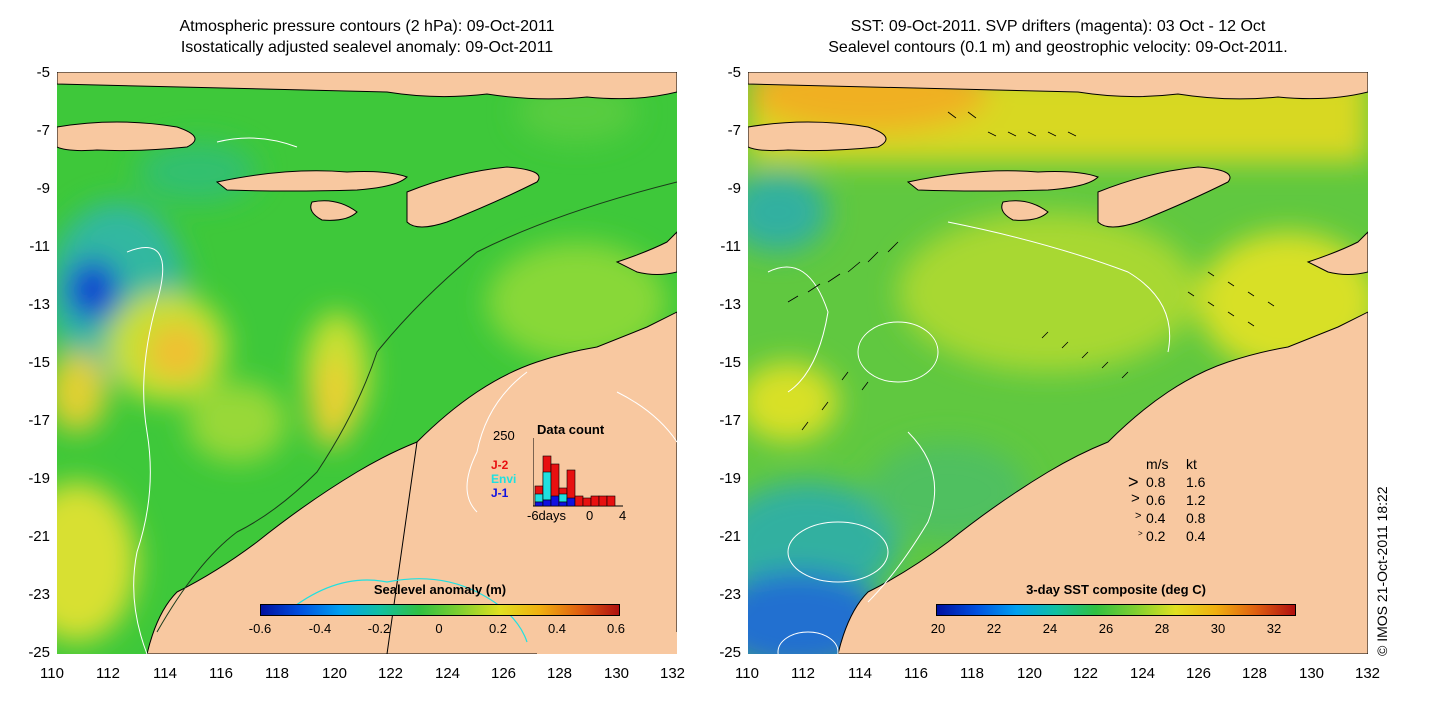  Describe the element at coordinates (39, 246) in the screenshot. I see `left-y-label: -11` at that location.